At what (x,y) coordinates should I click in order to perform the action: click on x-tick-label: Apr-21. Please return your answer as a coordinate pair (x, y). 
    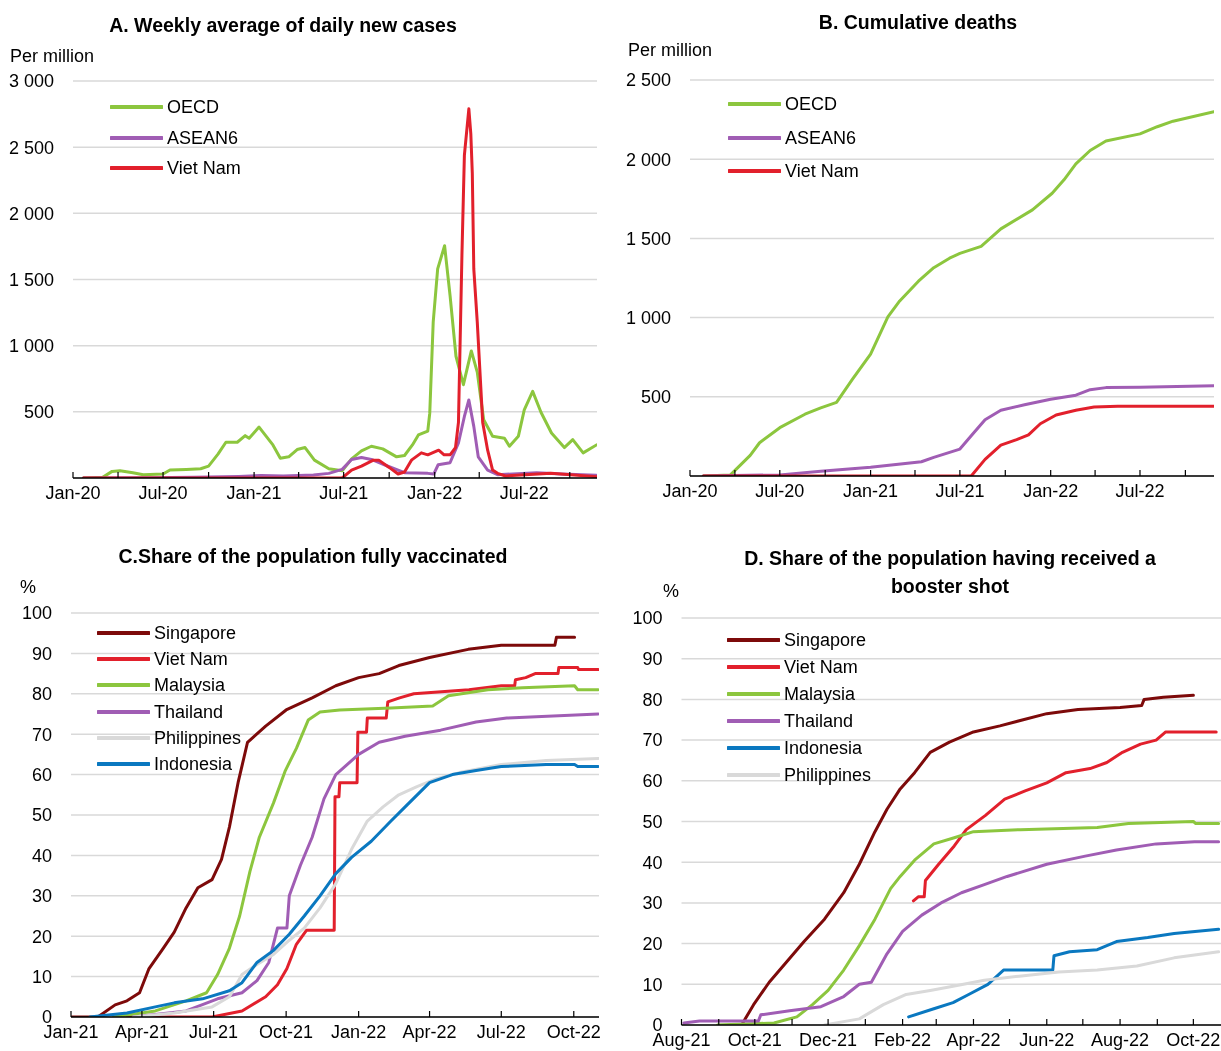
    Looking at the image, I should click on (141, 1031).